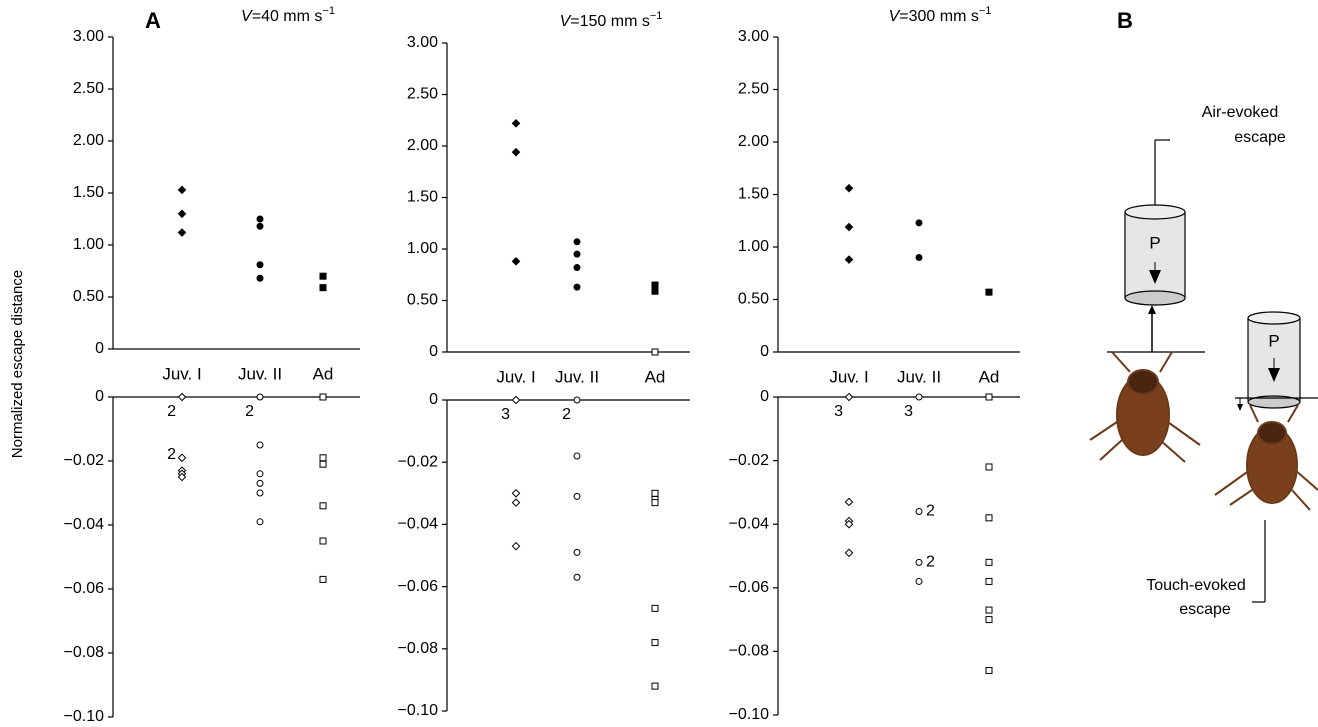 The height and width of the screenshot is (727, 1318). What do you see at coordinates (1196, 585) in the screenshot?
I see `touch-label: Touch-evoked` at bounding box center [1196, 585].